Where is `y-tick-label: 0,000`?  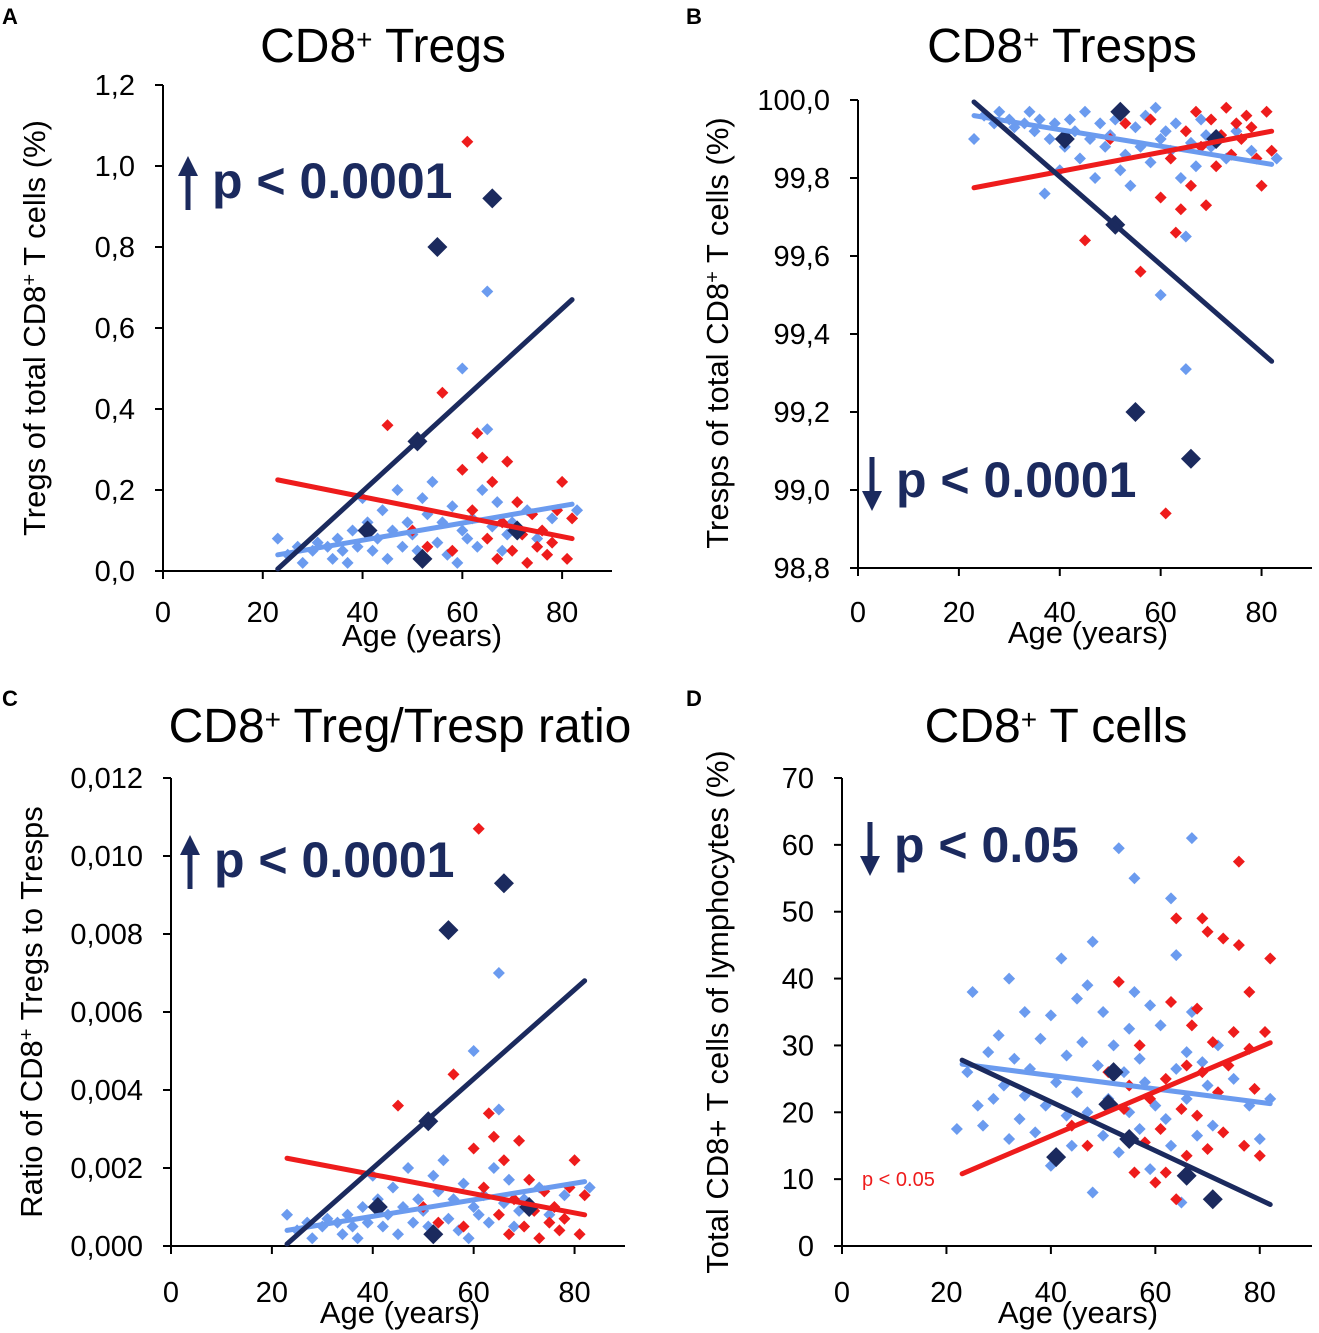
y-tick-label: 0,000 is located at coordinates (106, 1247).